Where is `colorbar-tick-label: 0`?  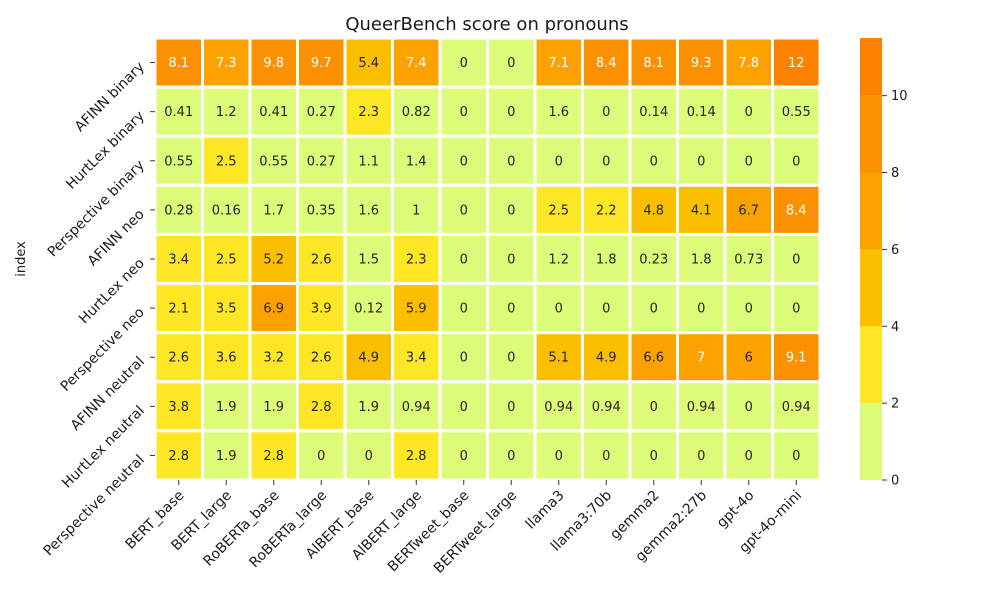
colorbar-tick-label: 0 is located at coordinates (895, 481).